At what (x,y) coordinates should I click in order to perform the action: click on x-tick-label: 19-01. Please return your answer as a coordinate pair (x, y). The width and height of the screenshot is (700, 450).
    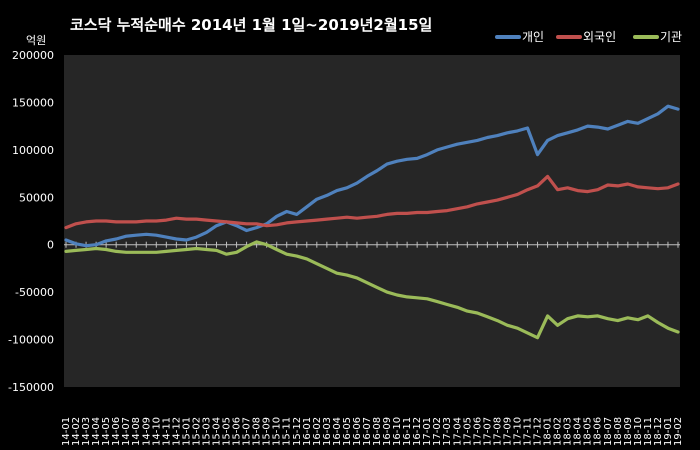
    Looking at the image, I should click on (668, 431).